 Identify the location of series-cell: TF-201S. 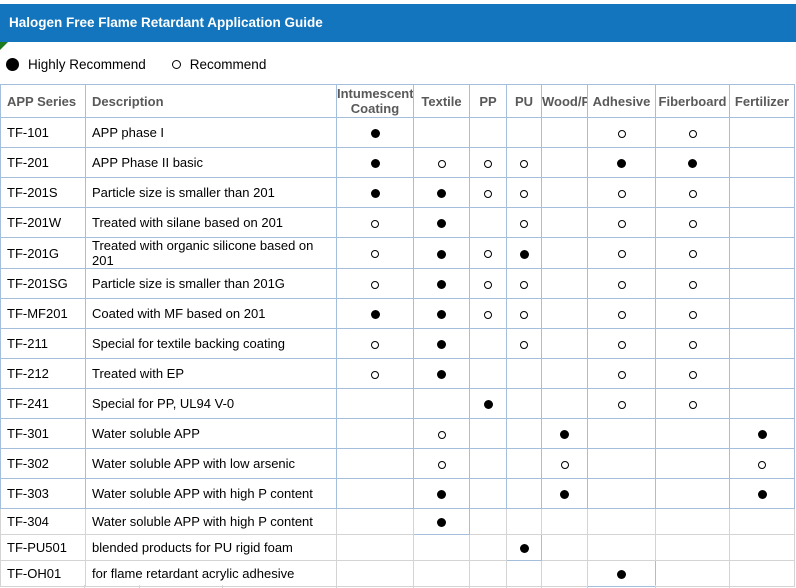
(43, 192).